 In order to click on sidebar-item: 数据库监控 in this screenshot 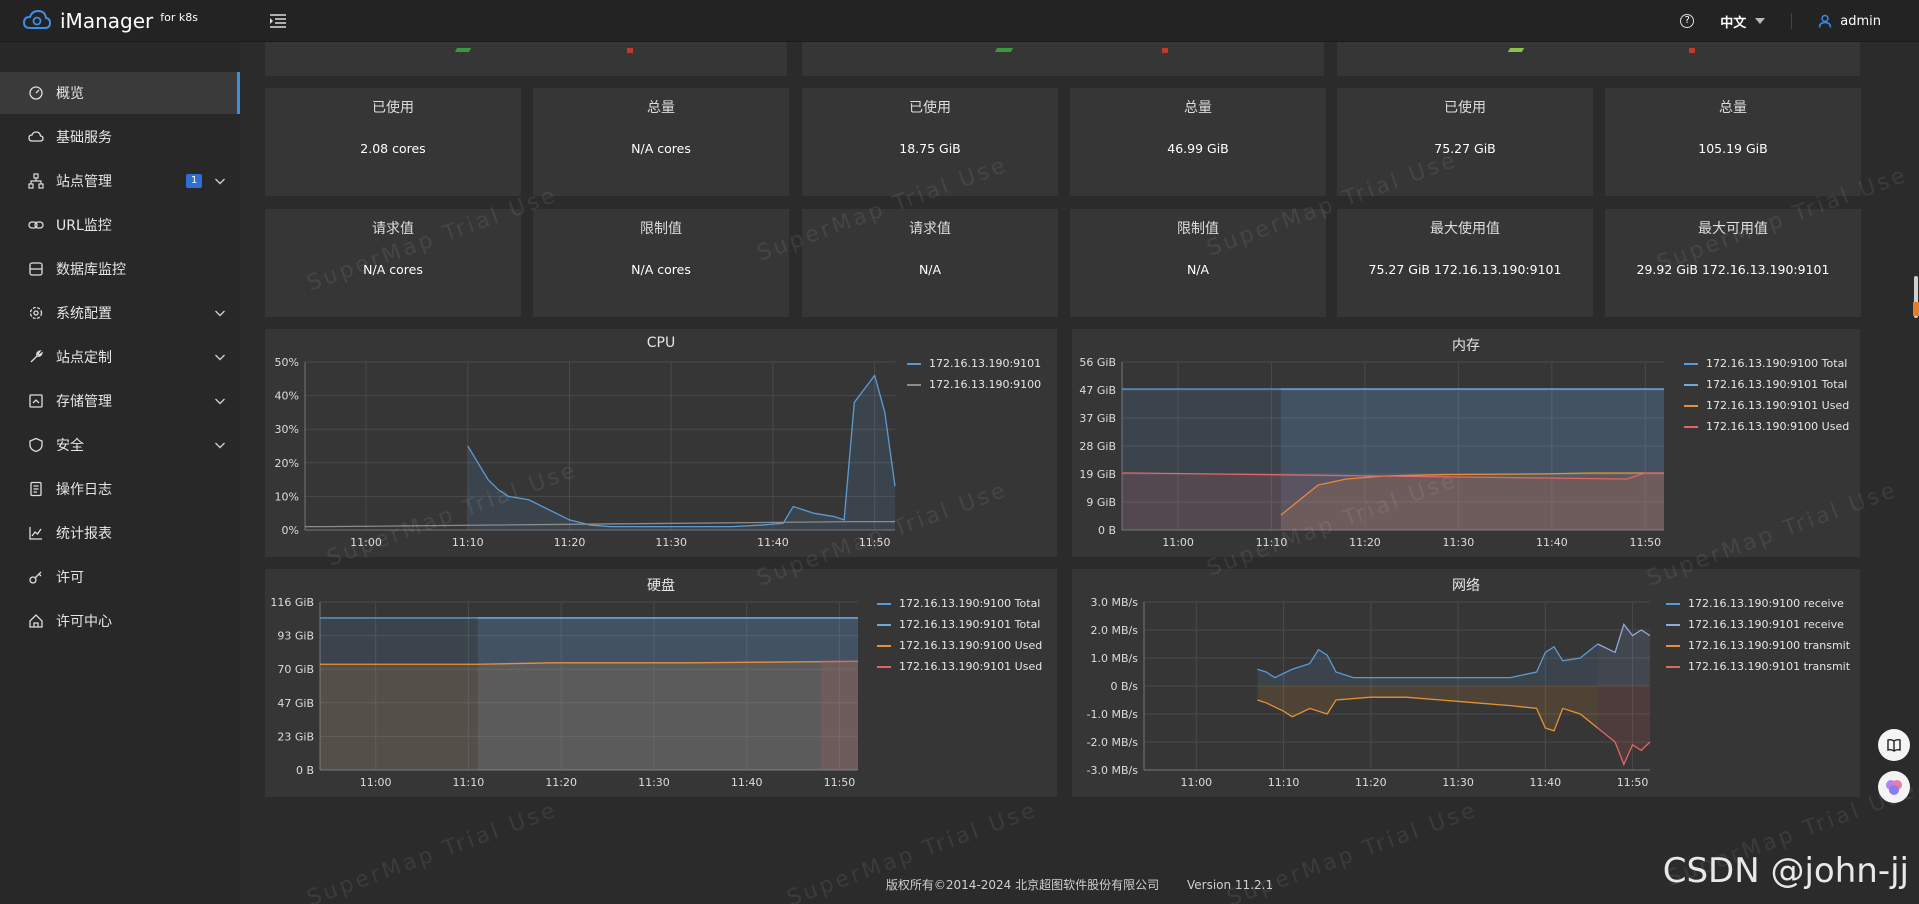, I will do `click(120, 269)`.